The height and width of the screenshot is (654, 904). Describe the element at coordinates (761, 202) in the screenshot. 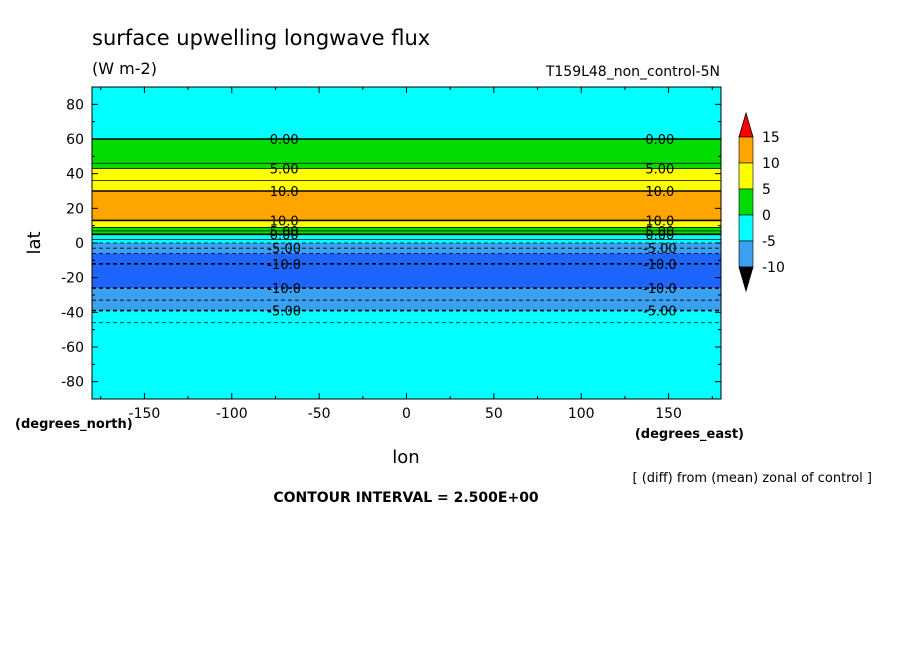

I see `colorbar: 15 10 5 0 -5 -10` at that location.